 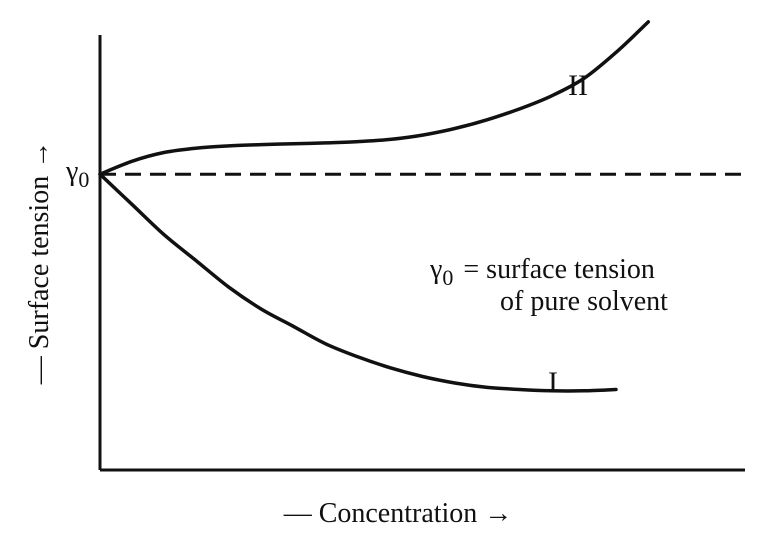 I want to click on series-label-I: I, so click(x=553, y=382).